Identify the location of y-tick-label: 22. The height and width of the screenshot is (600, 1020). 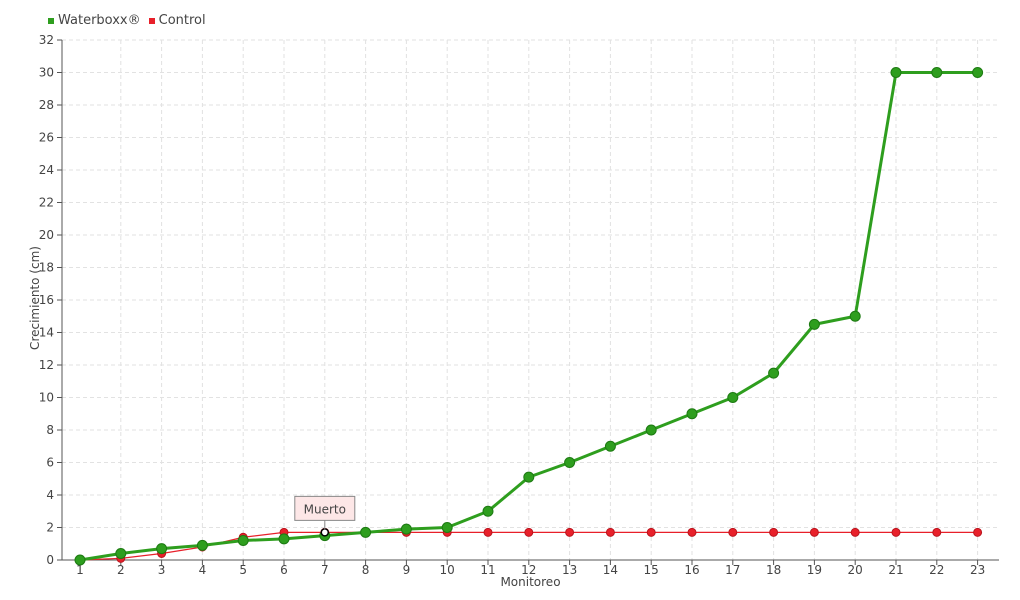
(46, 203).